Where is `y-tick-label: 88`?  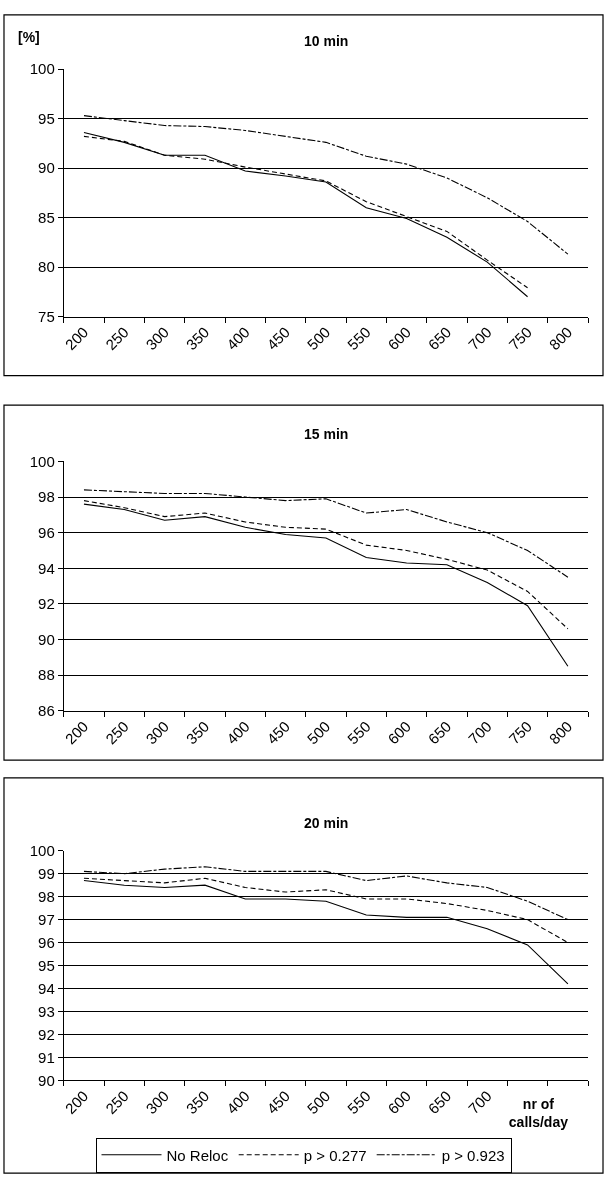
y-tick-label: 88 is located at coordinates (46, 675).